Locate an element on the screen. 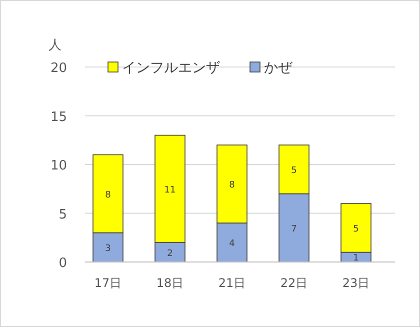  x-tick-label: 21日 is located at coordinates (232, 283).